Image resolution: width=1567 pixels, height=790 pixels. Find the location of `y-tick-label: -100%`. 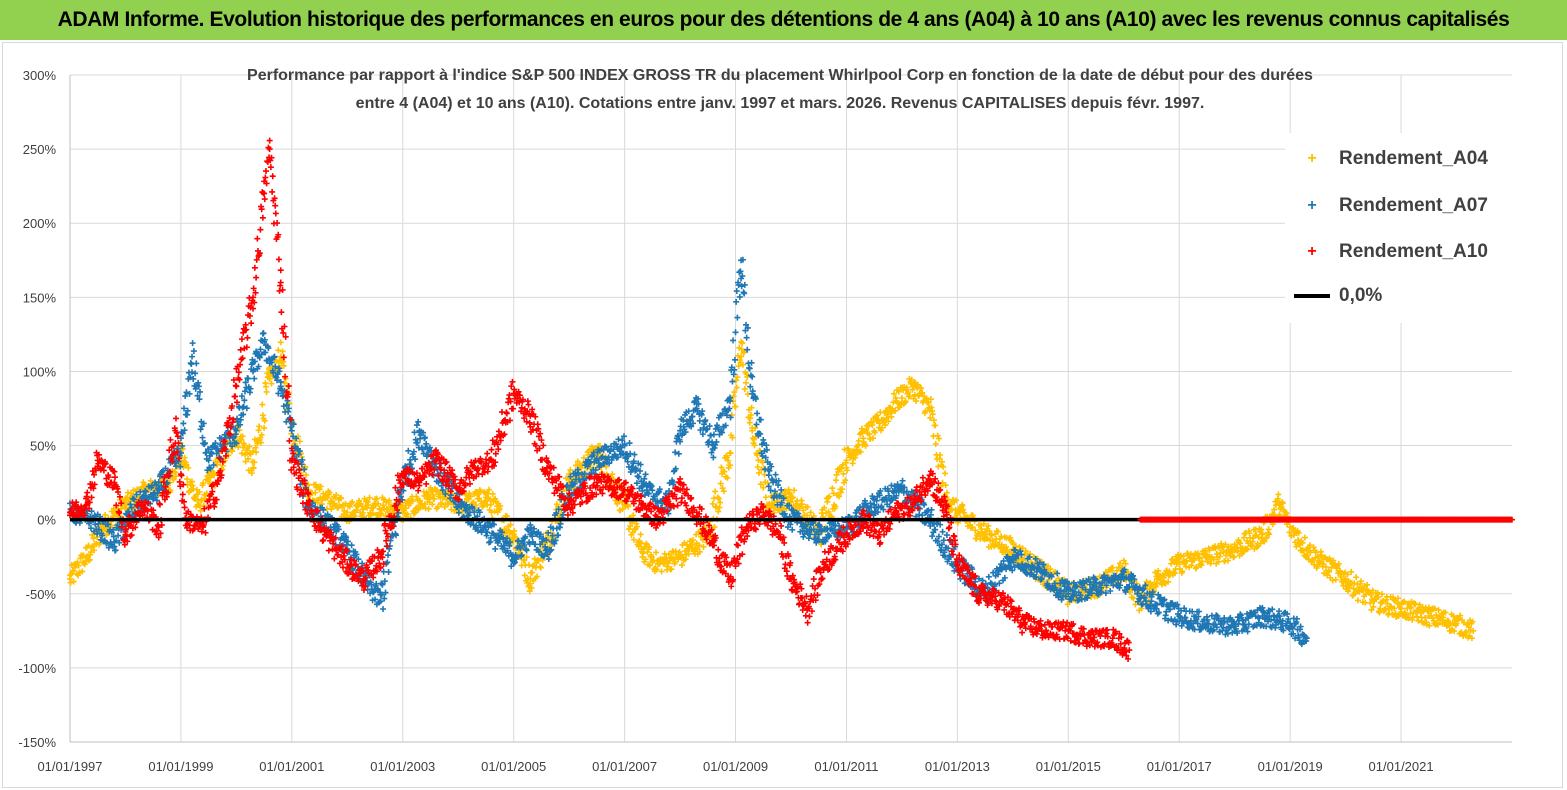

y-tick-label: -100% is located at coordinates (37, 668).